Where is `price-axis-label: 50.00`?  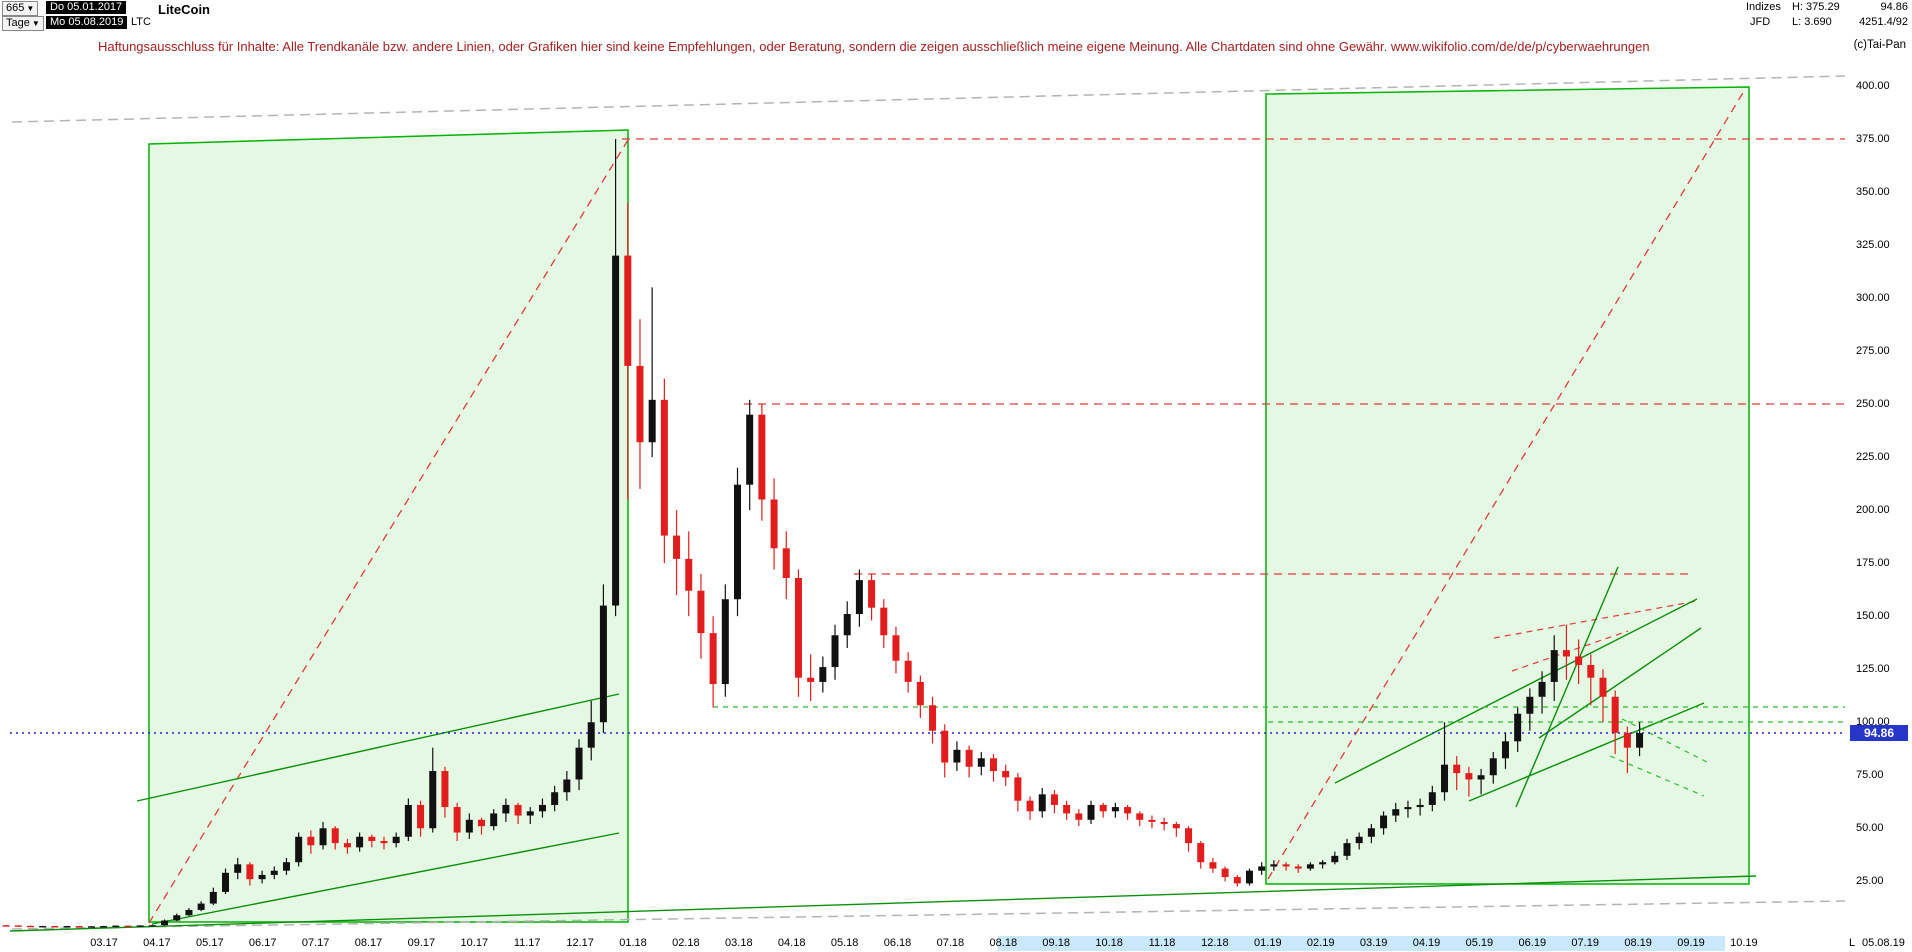 price-axis-label: 50.00 is located at coordinates (1870, 828).